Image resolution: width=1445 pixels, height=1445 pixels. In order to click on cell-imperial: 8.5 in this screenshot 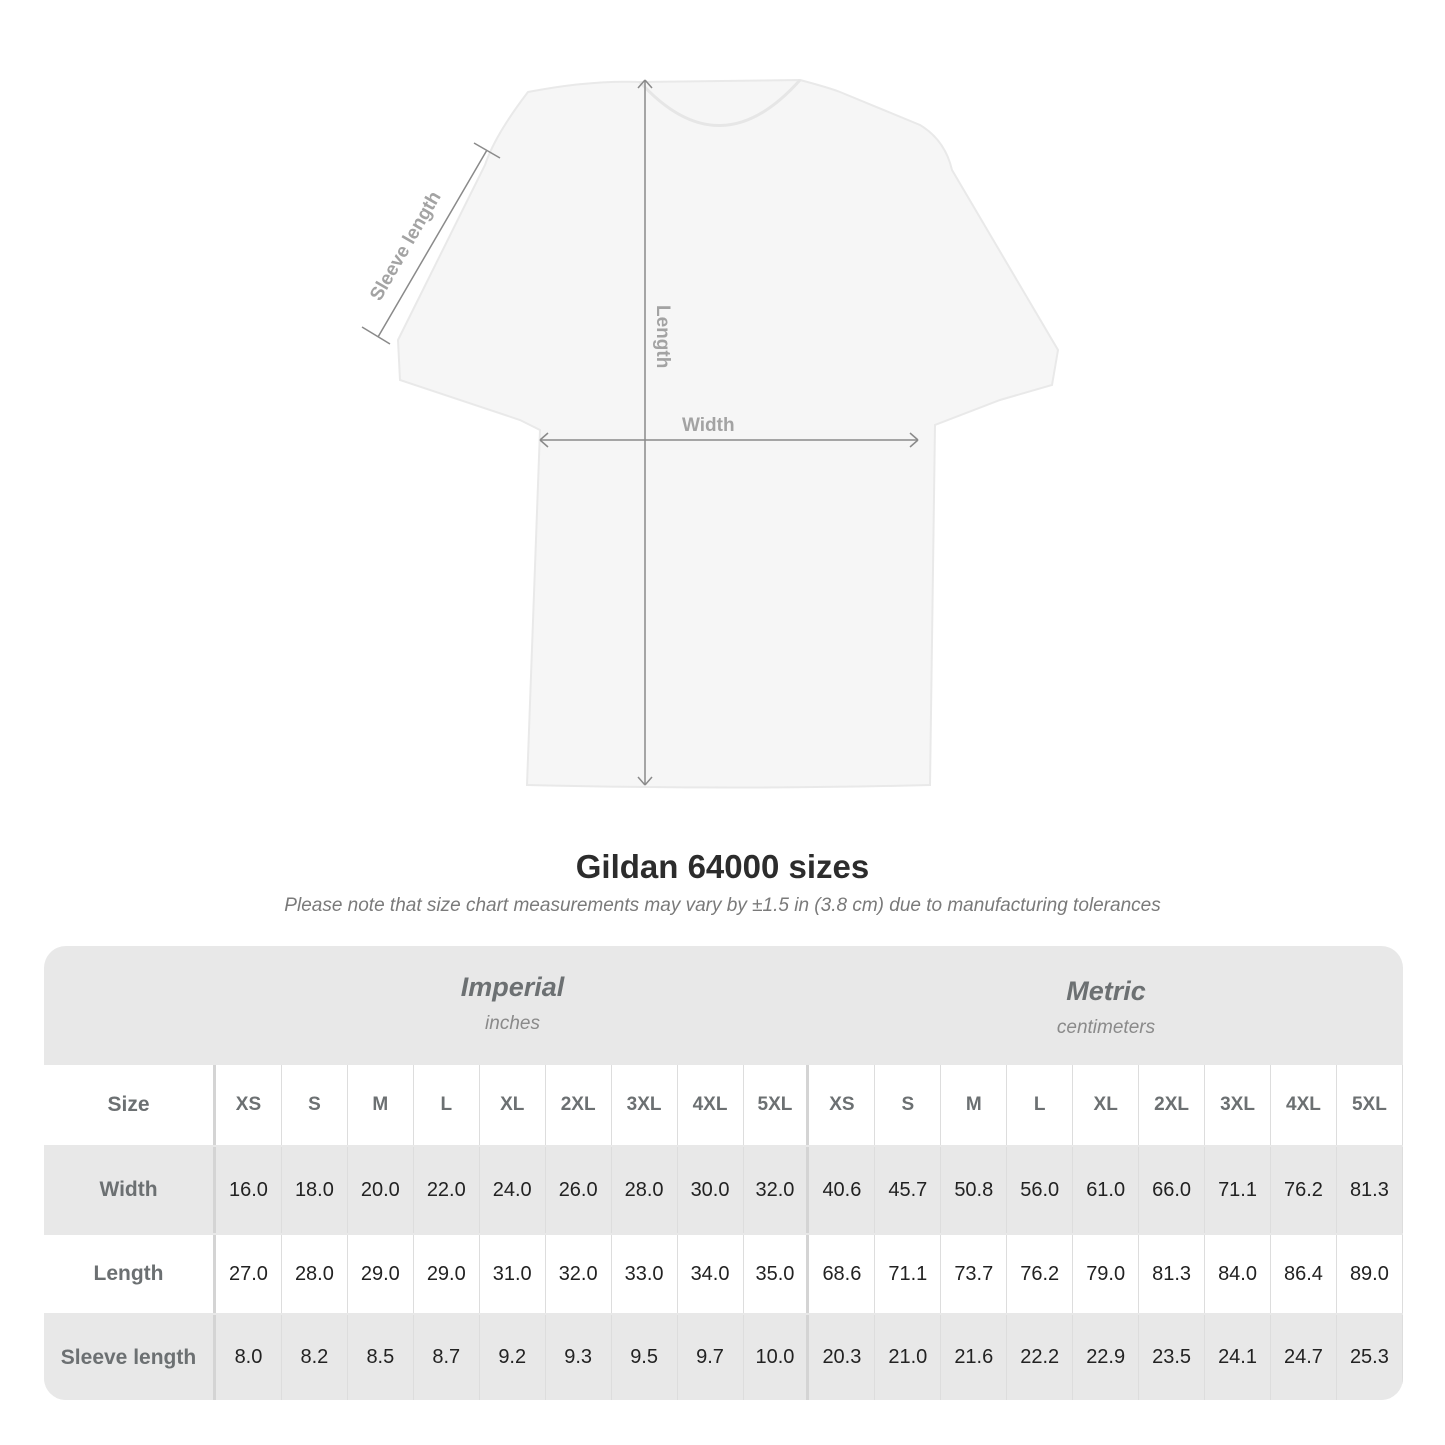, I will do `click(381, 1357)`.